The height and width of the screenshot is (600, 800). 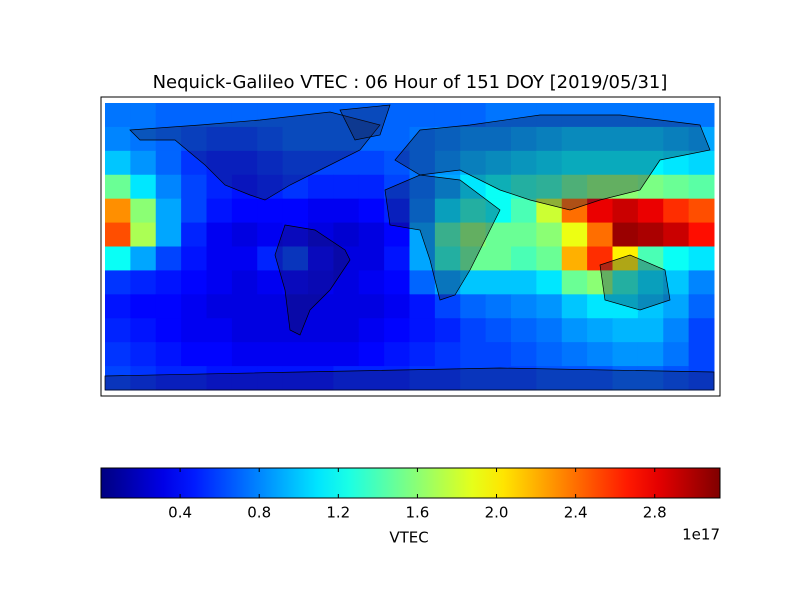 What do you see at coordinates (576, 513) in the screenshot?
I see `colorbar-tick-label: 2.4` at bounding box center [576, 513].